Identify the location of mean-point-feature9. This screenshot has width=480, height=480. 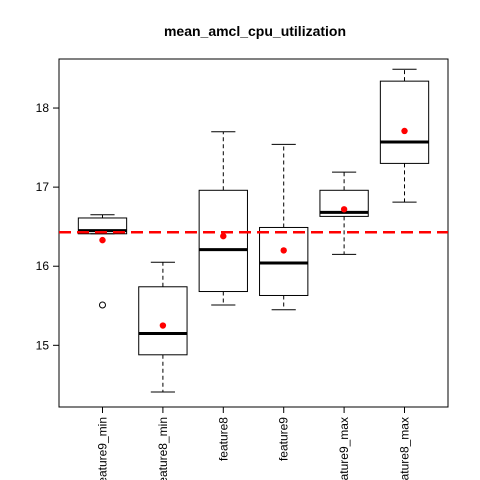
(283, 250).